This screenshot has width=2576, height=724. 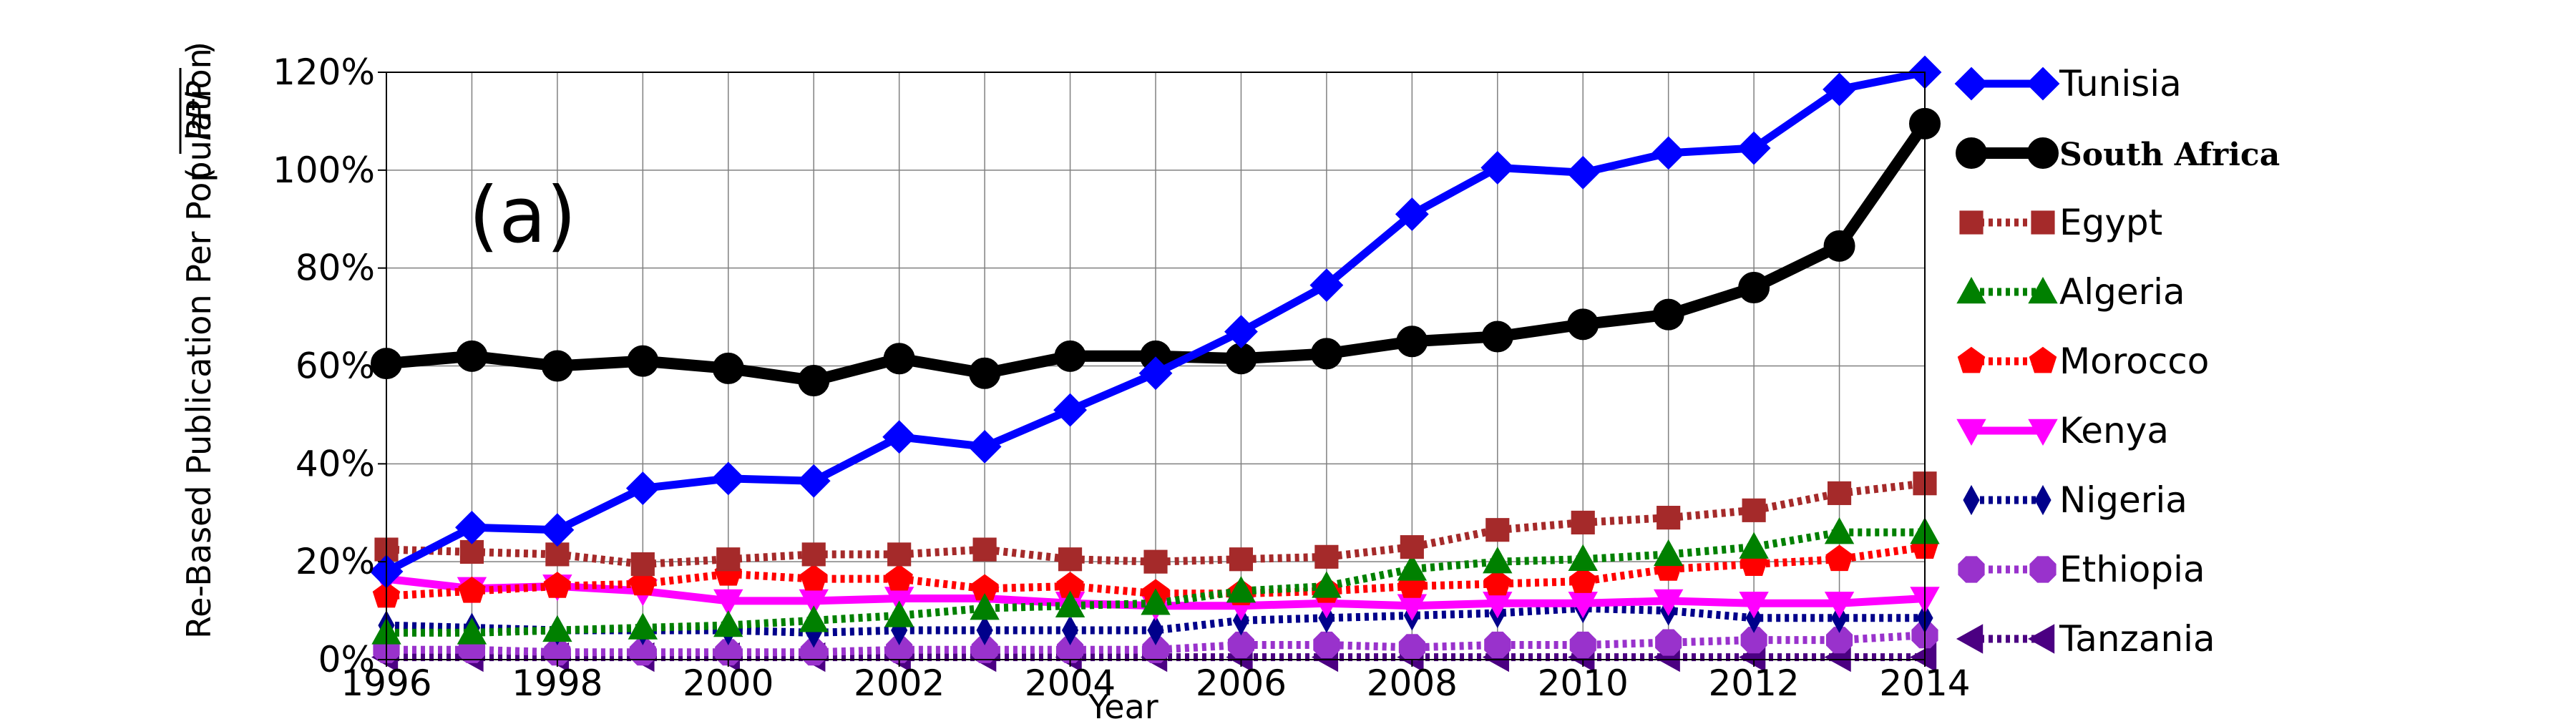 I want to click on legend-marker-tunisia, so click(x=1971, y=84).